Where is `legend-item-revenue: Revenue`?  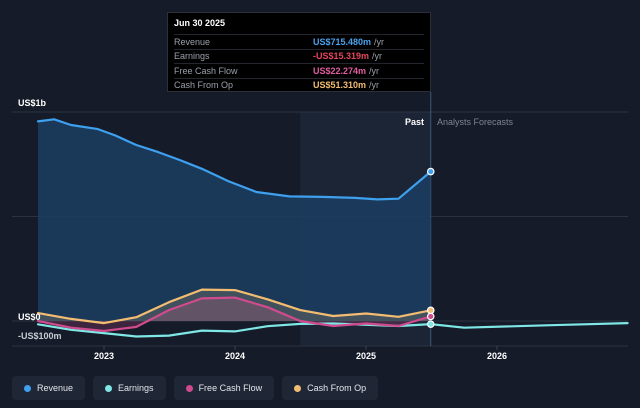
legend-item-revenue: Revenue is located at coordinates (49, 388).